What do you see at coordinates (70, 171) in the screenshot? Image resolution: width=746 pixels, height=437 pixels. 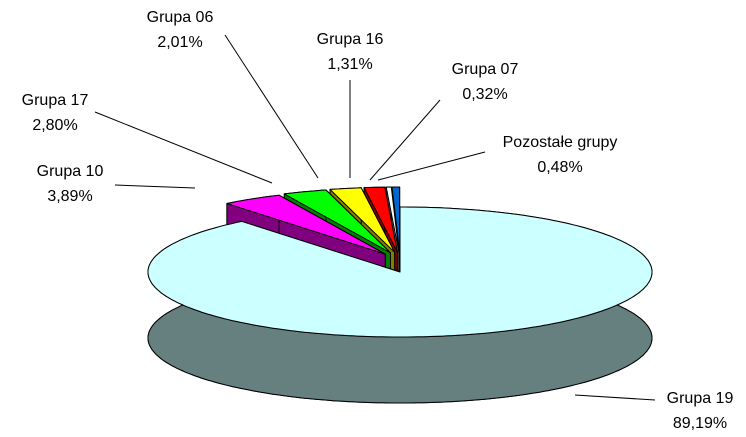 I see `slice-label: Grupa 10` at bounding box center [70, 171].